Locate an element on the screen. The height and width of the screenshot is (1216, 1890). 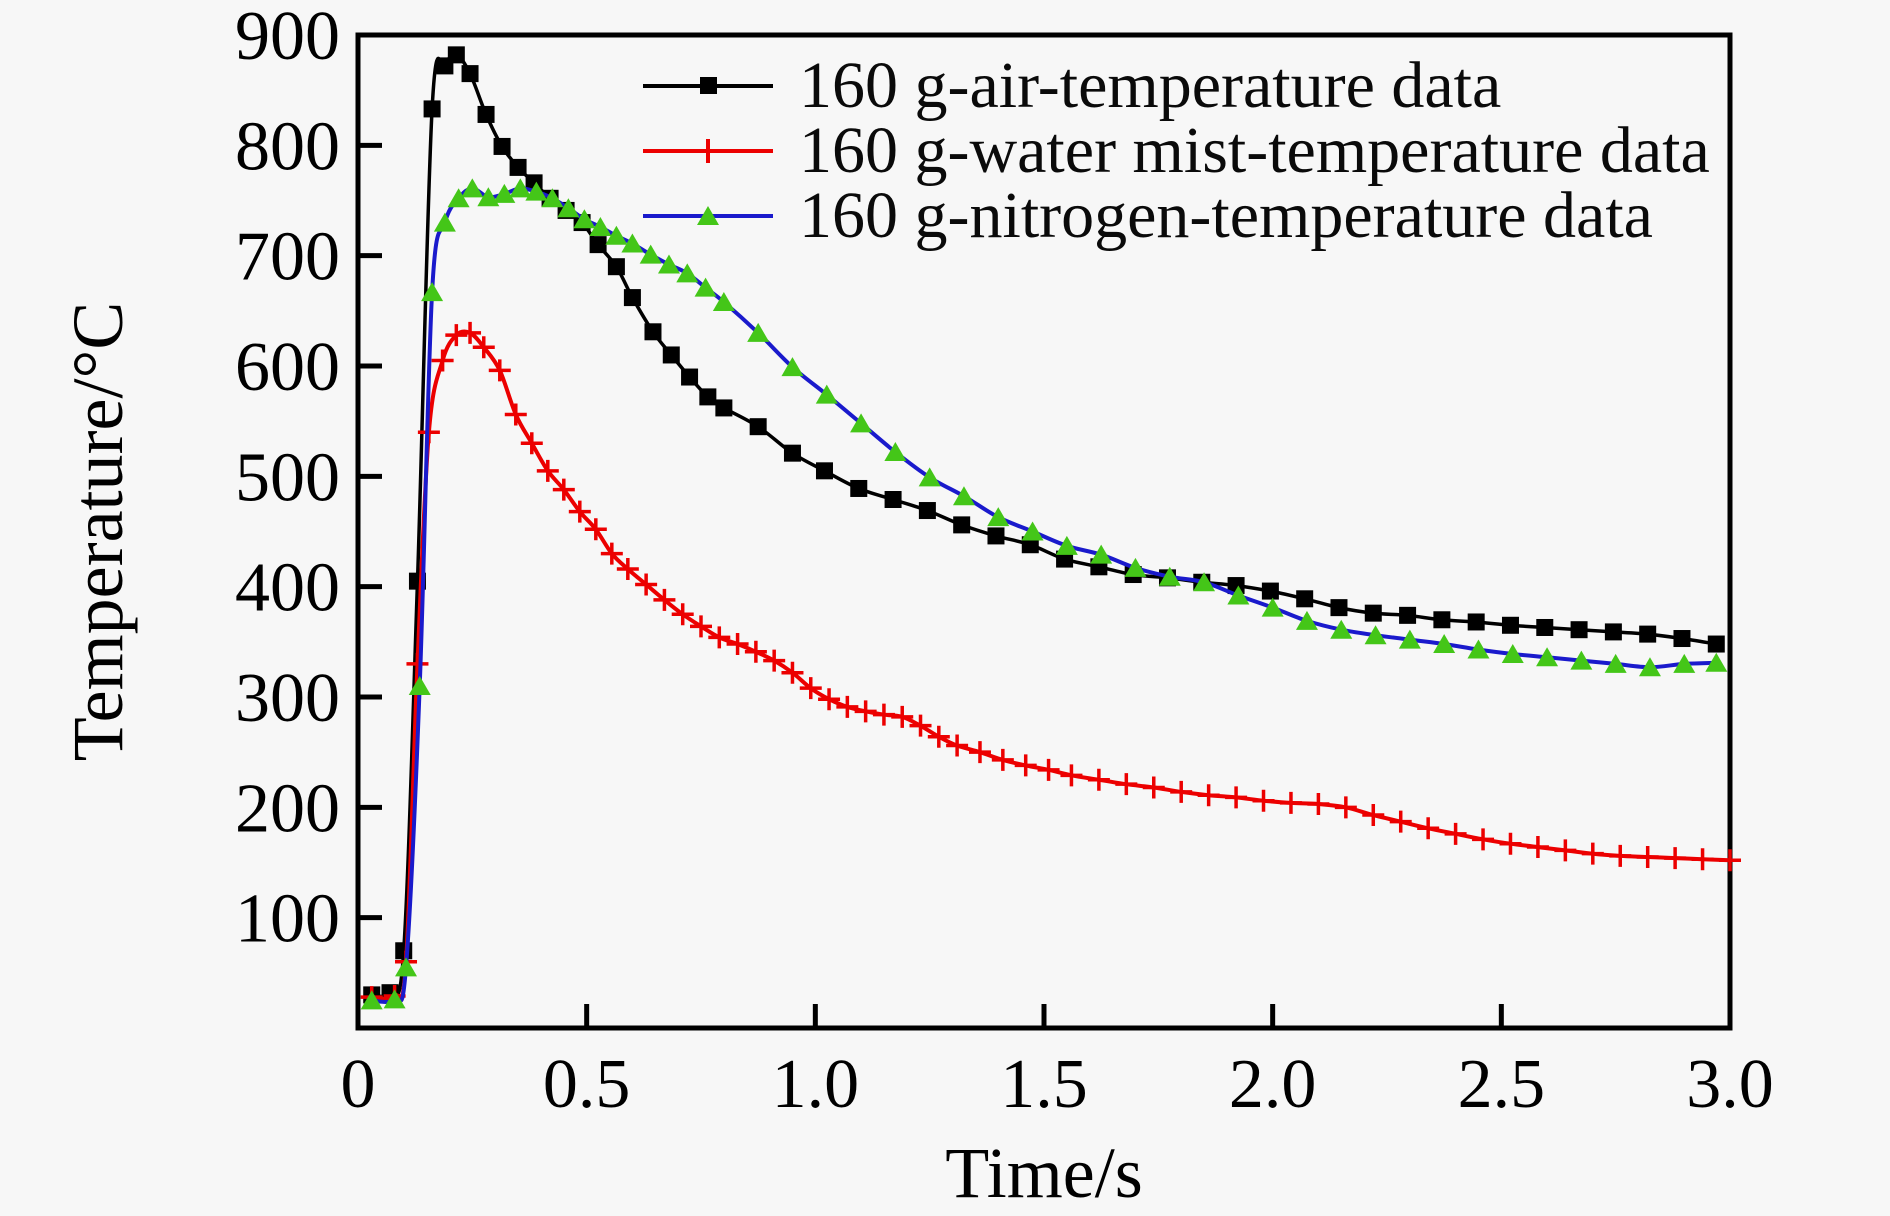
legend-item-air: 160 g-air-temperature data is located at coordinates (1176, 85).